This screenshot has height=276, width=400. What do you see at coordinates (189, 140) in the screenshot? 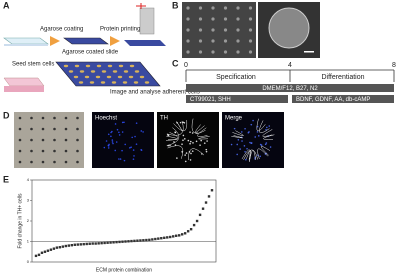
I see `cells` at bounding box center [189, 140].